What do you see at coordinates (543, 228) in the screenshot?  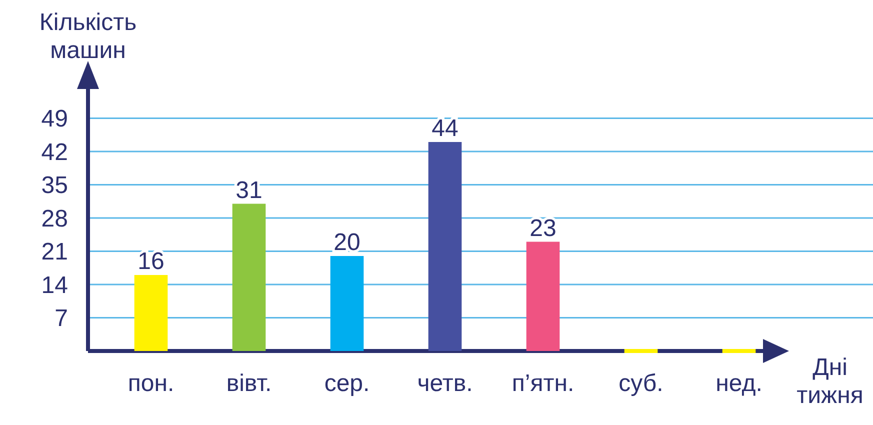 I see `data-label: 23` at bounding box center [543, 228].